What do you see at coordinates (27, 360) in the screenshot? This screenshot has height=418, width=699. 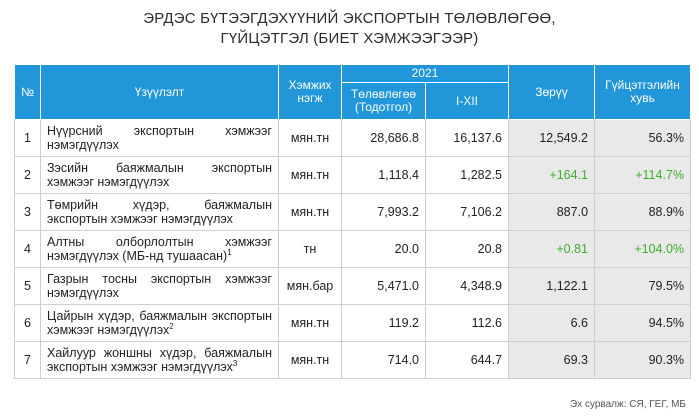 I see `row-number: 7` at bounding box center [27, 360].